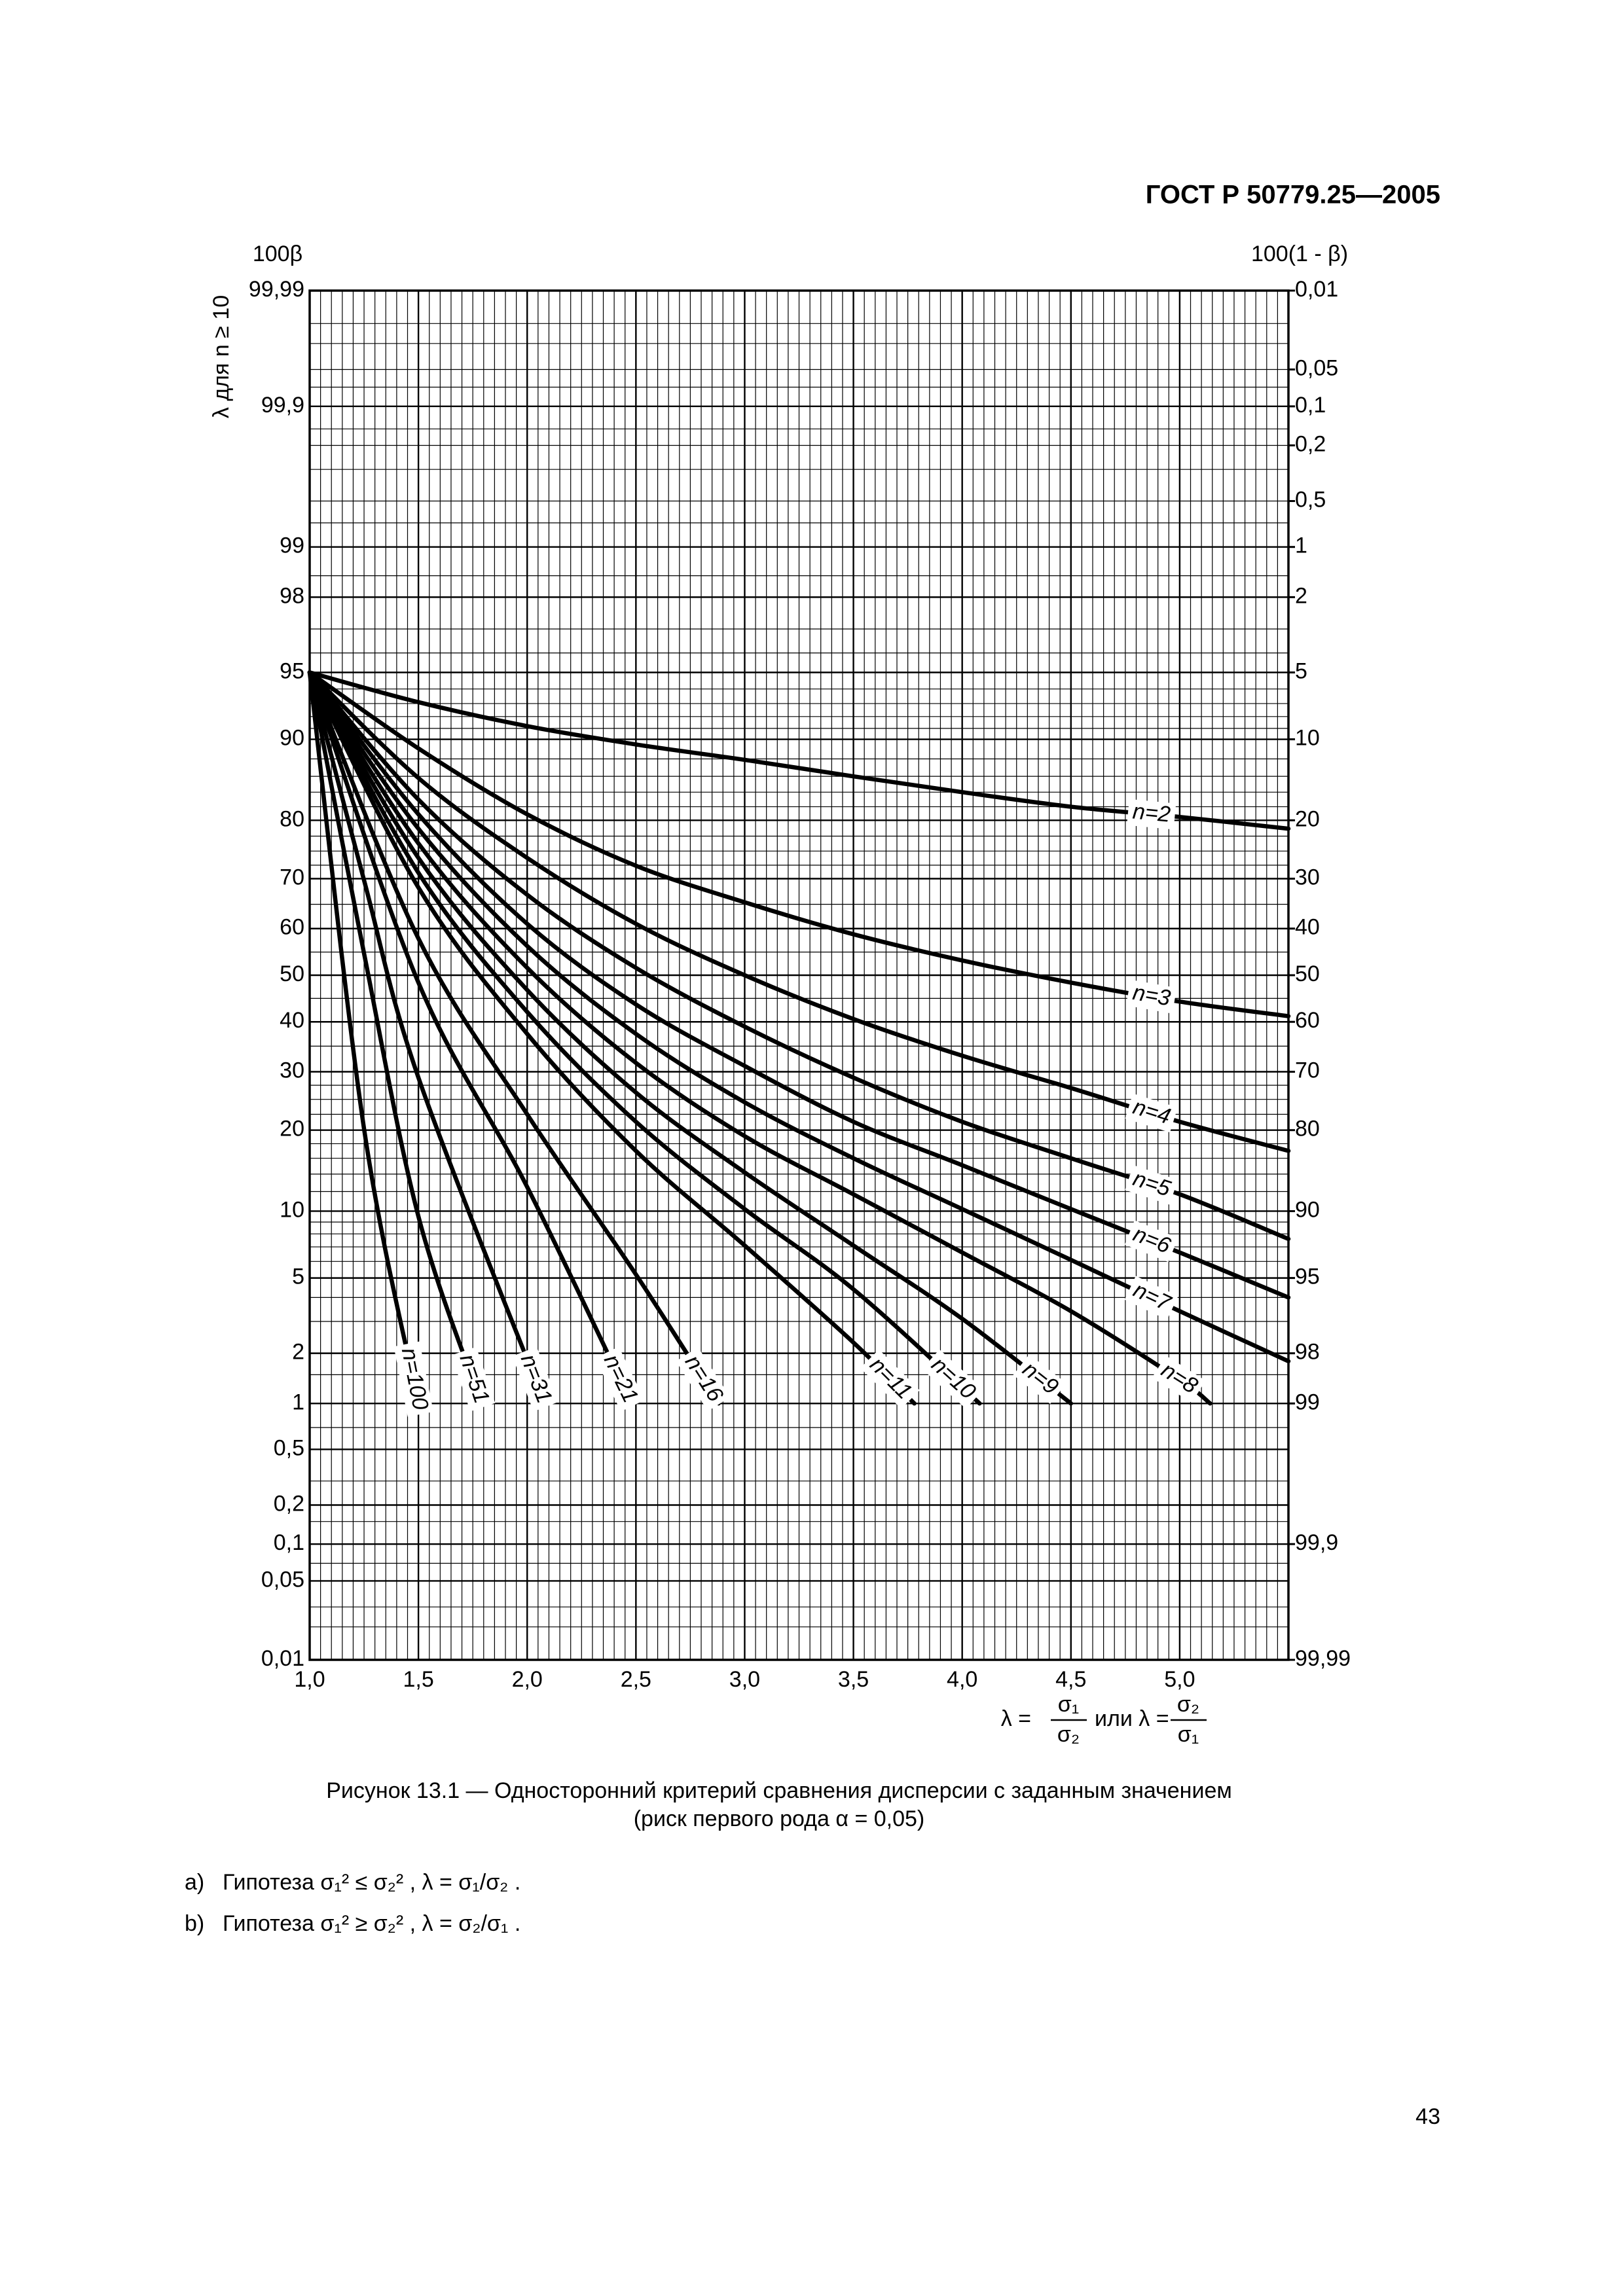  I want to click on curve-label: n=7, so click(1151, 1298).